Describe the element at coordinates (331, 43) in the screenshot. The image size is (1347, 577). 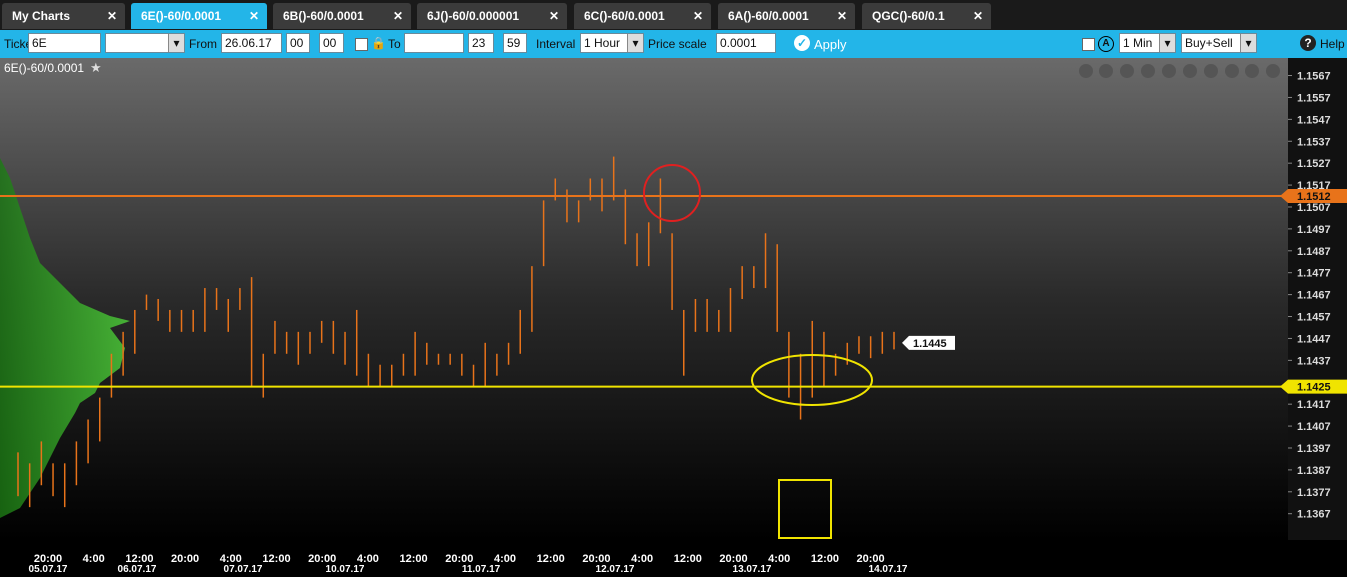
I see `from-minute: 00` at that location.